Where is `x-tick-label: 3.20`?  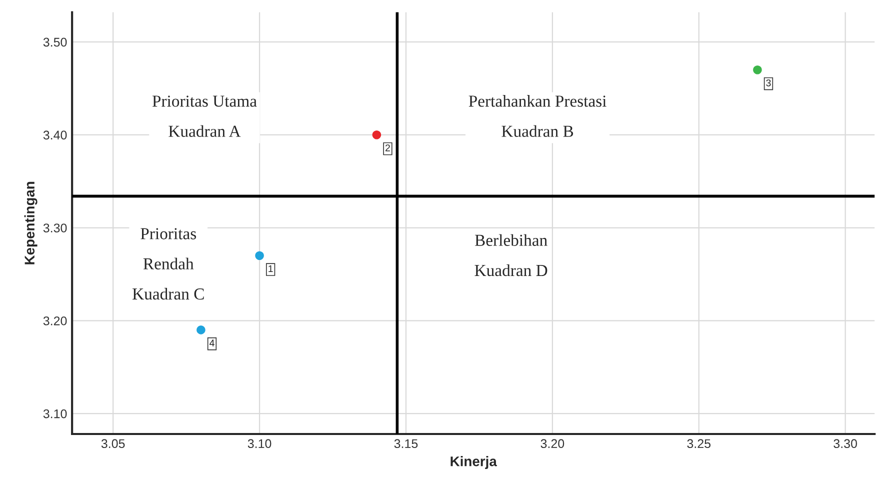
x-tick-label: 3.20 is located at coordinates (552, 443).